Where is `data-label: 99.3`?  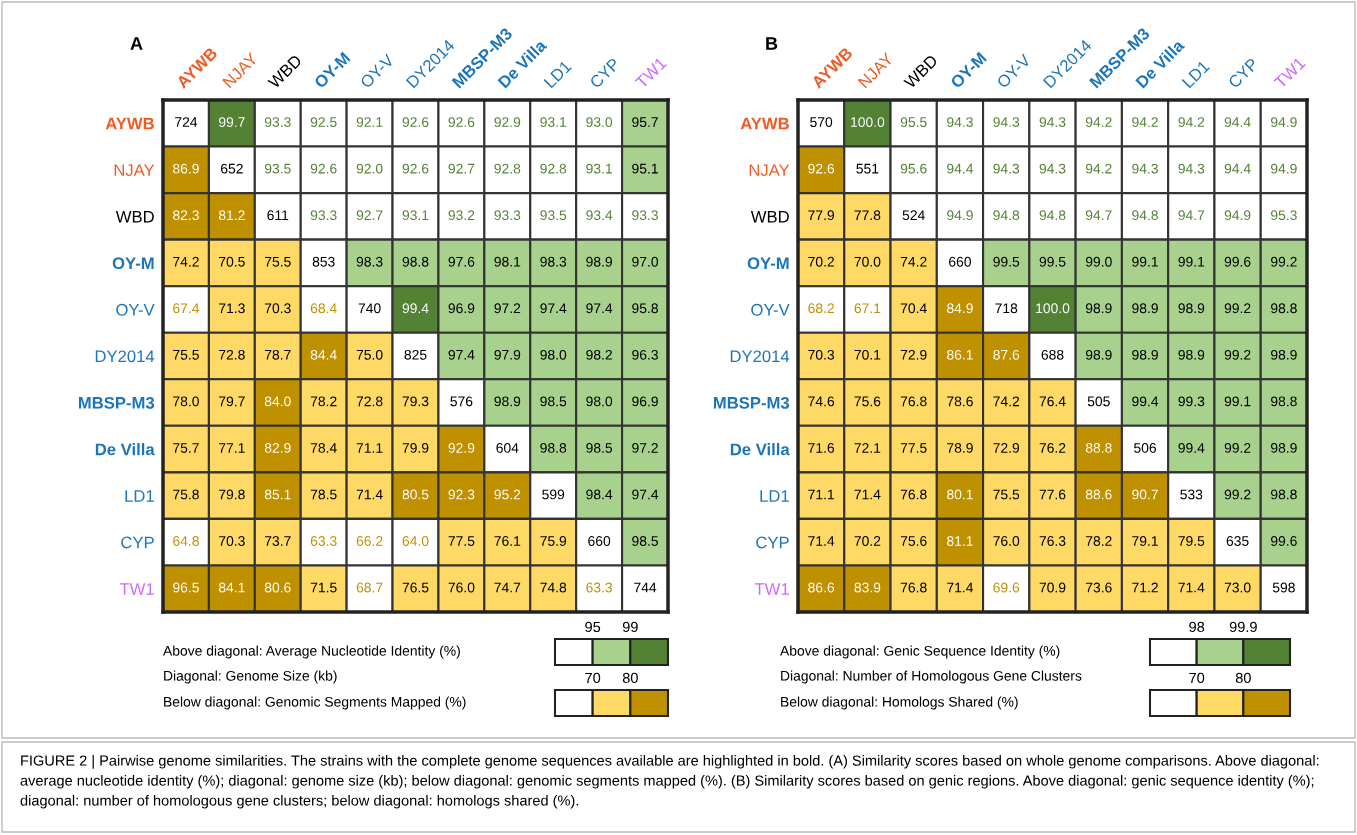
data-label: 99.3 is located at coordinates (1191, 401).